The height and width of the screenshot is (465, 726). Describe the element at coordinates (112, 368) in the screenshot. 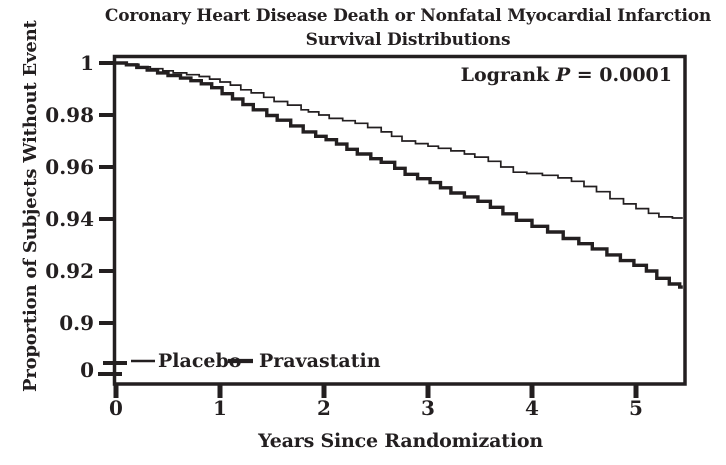

I see `axis-break-marks` at that location.